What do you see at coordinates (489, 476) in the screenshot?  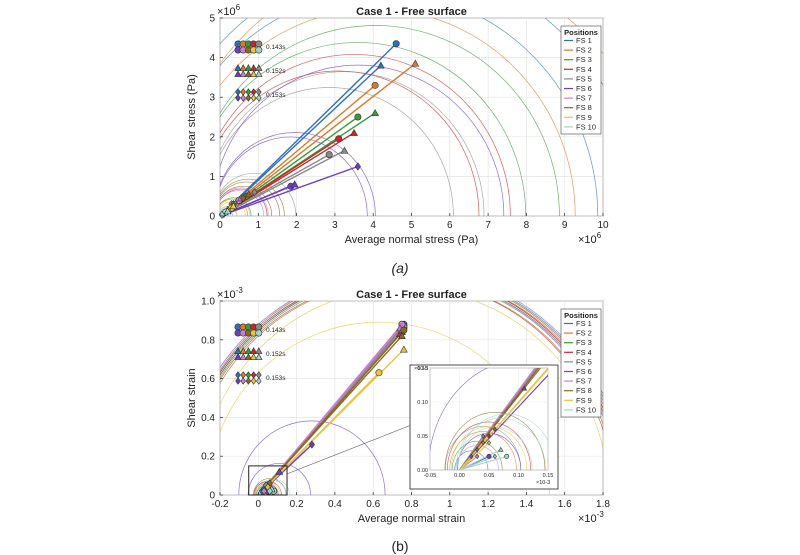 I see `inset-x-tick-label: 0.05` at bounding box center [489, 476].